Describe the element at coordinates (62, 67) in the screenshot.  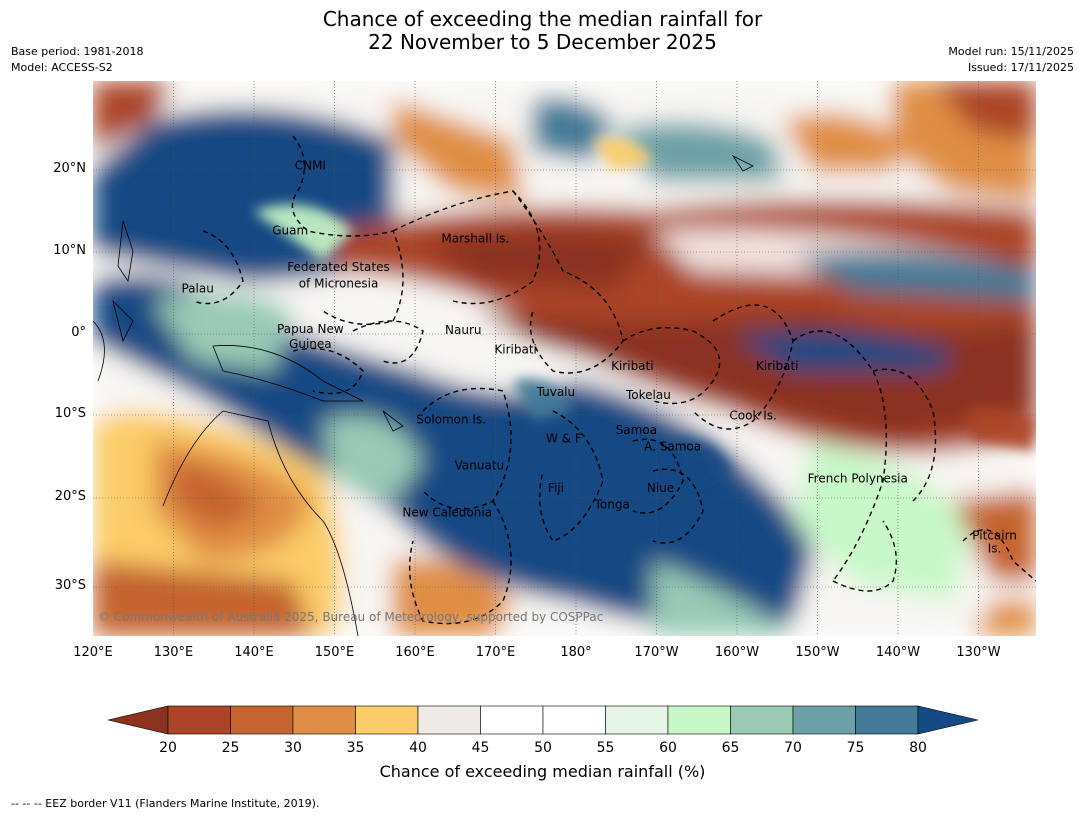
I see `model-name: Model: ACCESS-S2` at that location.